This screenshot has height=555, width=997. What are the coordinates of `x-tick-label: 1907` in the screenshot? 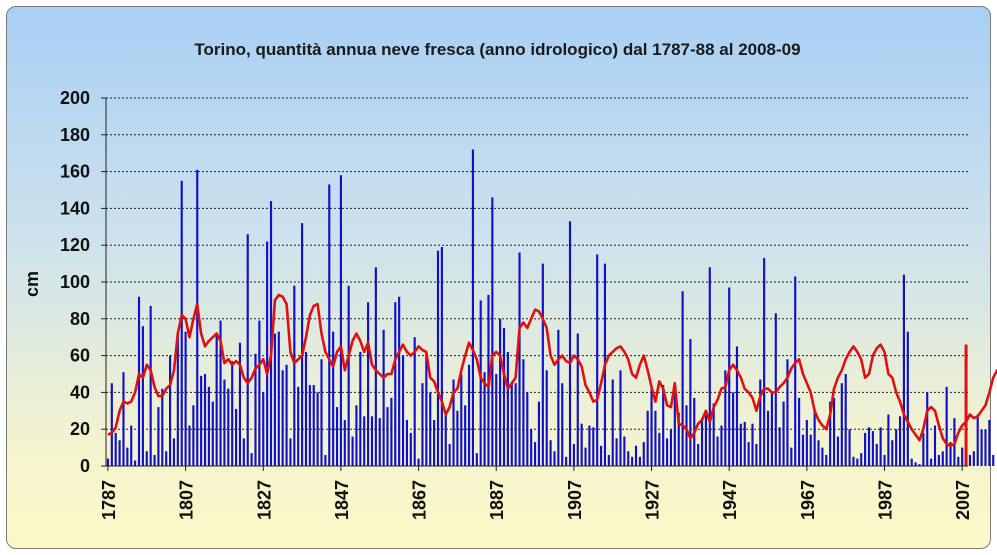 It's located at (575, 500).